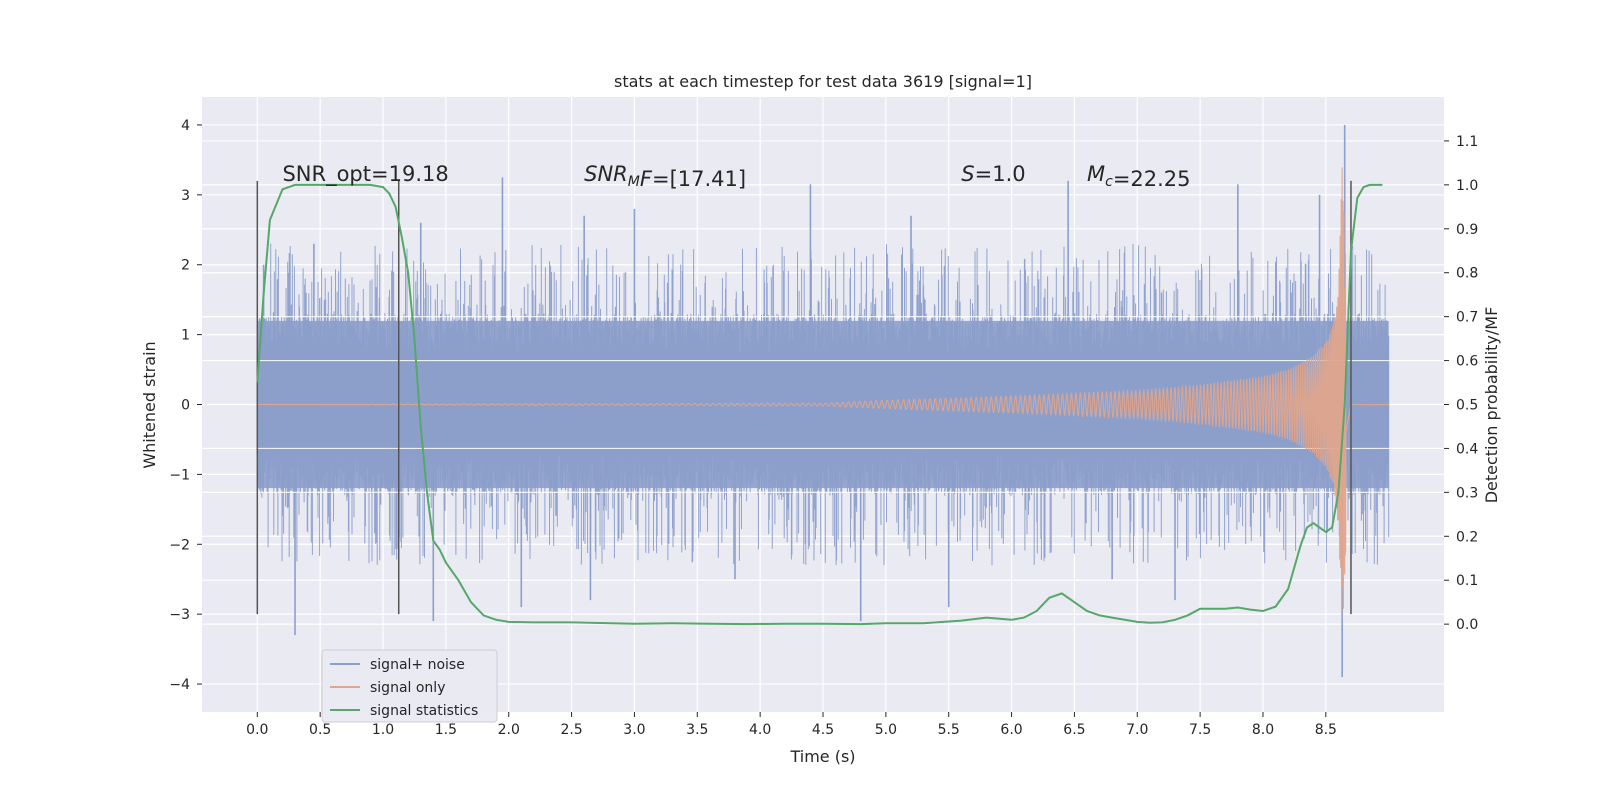  Describe the element at coordinates (149, 404) in the screenshot. I see `y-left-axis-label: Whitened strain` at that location.